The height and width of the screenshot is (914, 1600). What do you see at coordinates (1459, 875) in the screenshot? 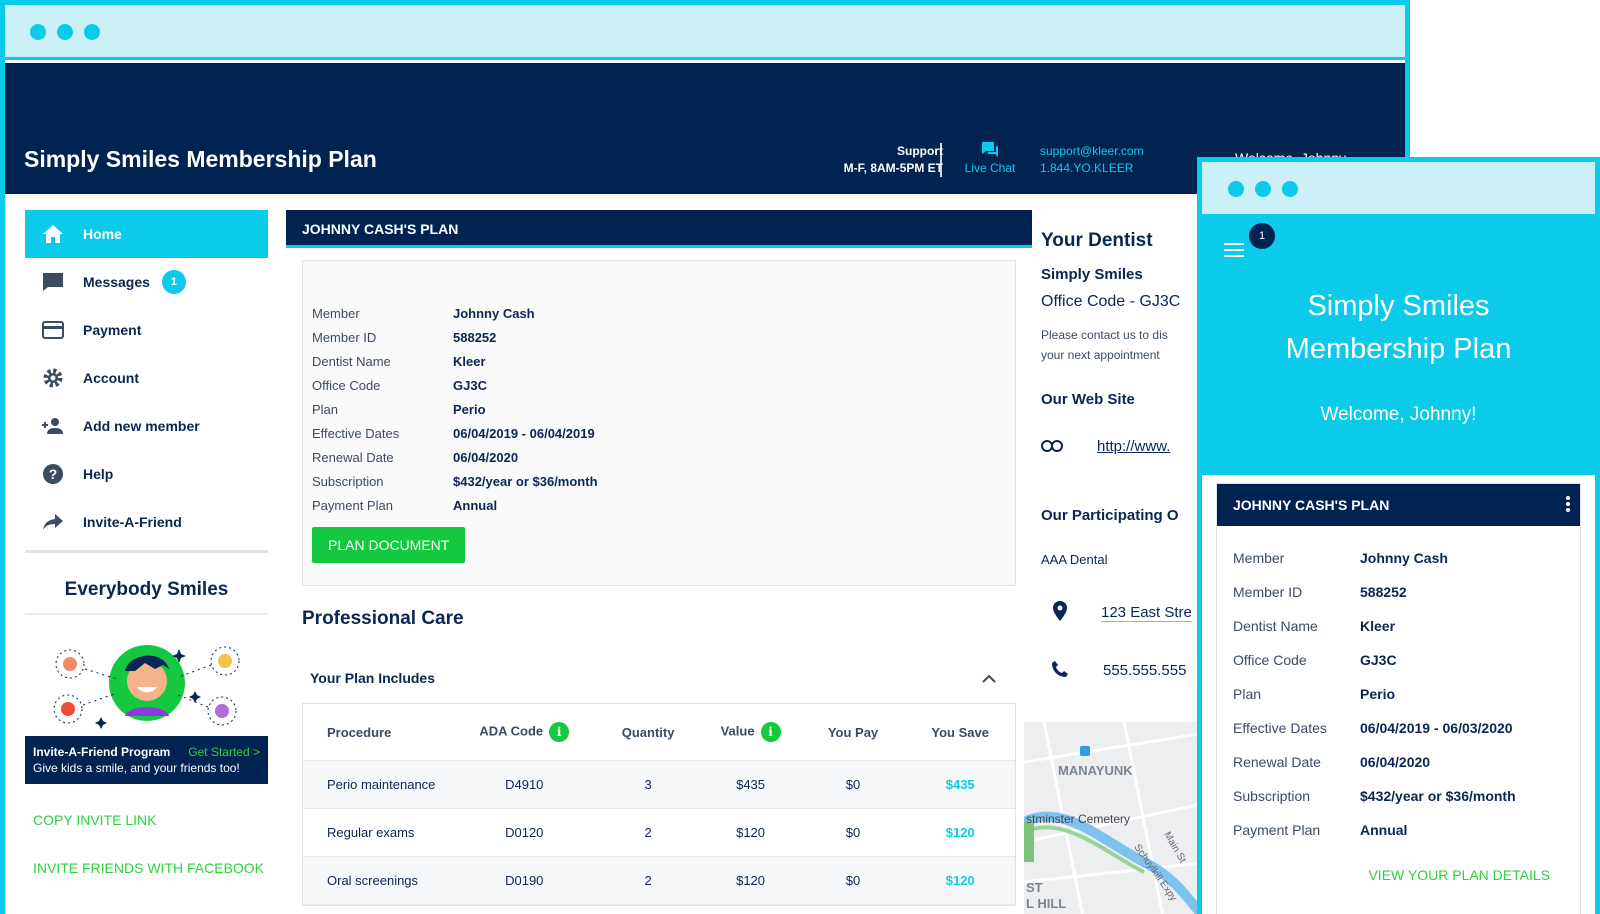
I see `view-plan-details-link: VIEW YOUR PLAN DETAILS` at bounding box center [1459, 875].